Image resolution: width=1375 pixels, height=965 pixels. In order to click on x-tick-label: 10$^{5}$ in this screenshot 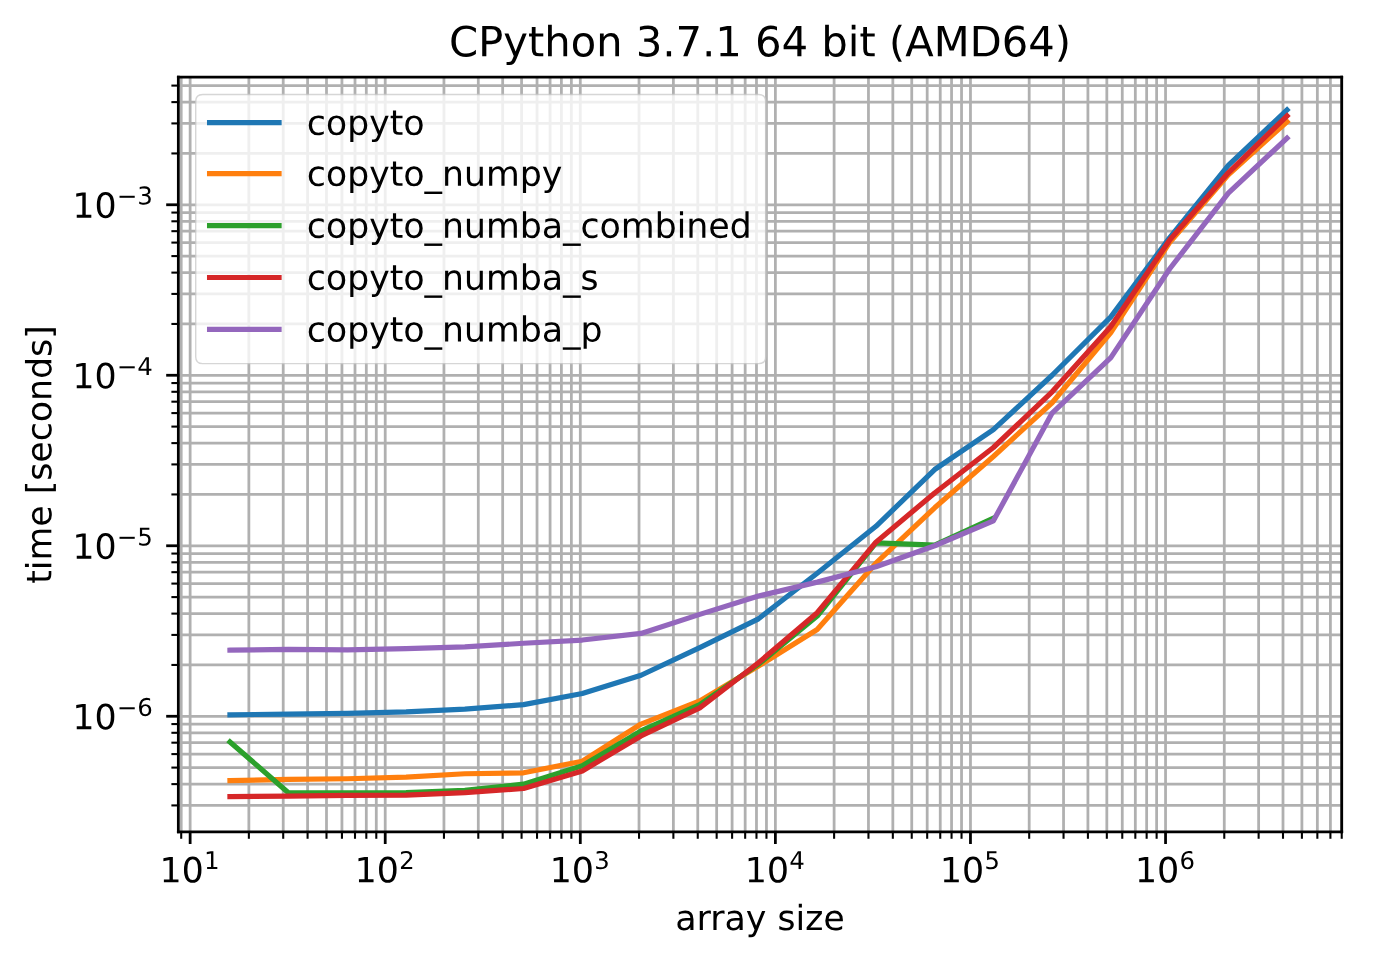, I will do `click(970, 867)`.